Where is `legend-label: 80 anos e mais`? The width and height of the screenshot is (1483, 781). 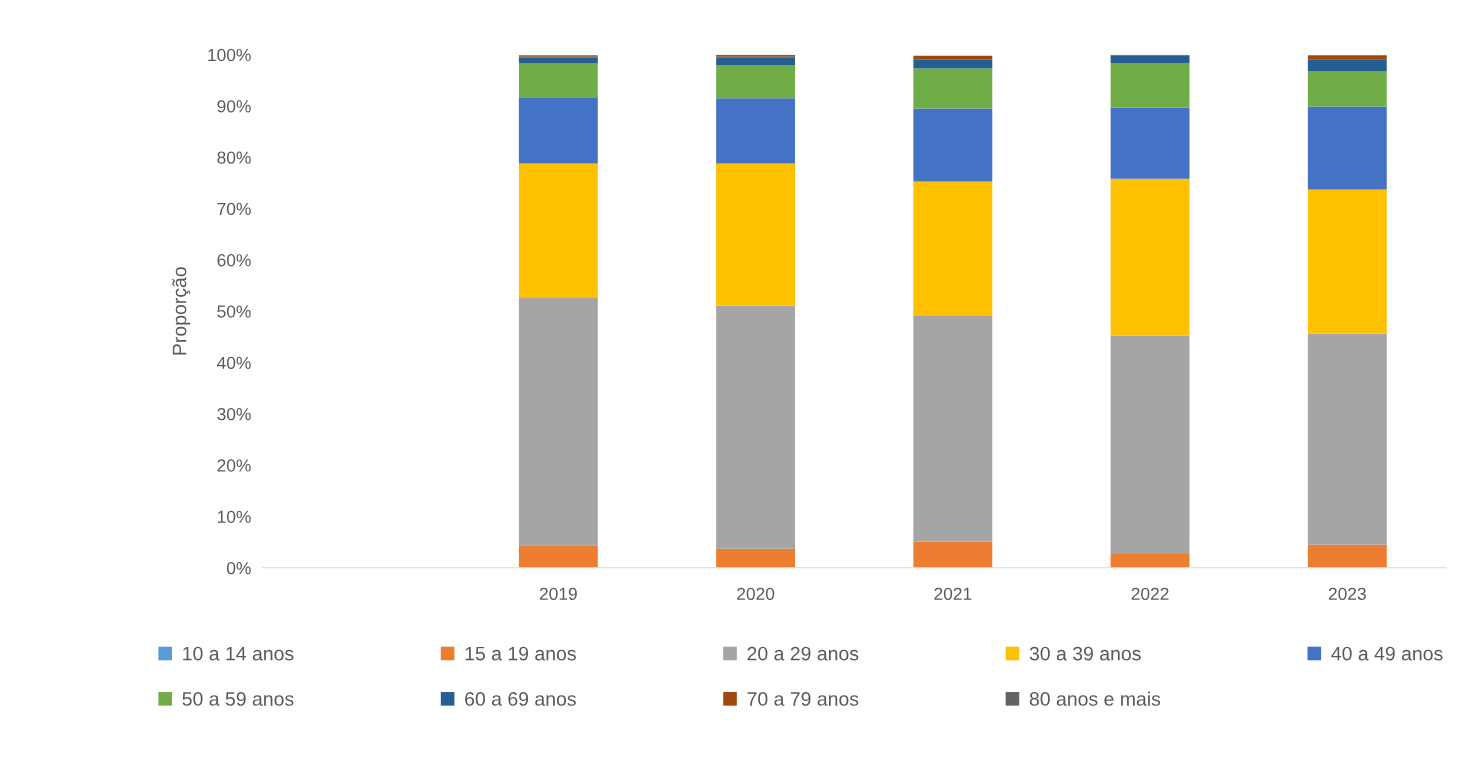 legend-label: 80 anos e mais is located at coordinates (1095, 698).